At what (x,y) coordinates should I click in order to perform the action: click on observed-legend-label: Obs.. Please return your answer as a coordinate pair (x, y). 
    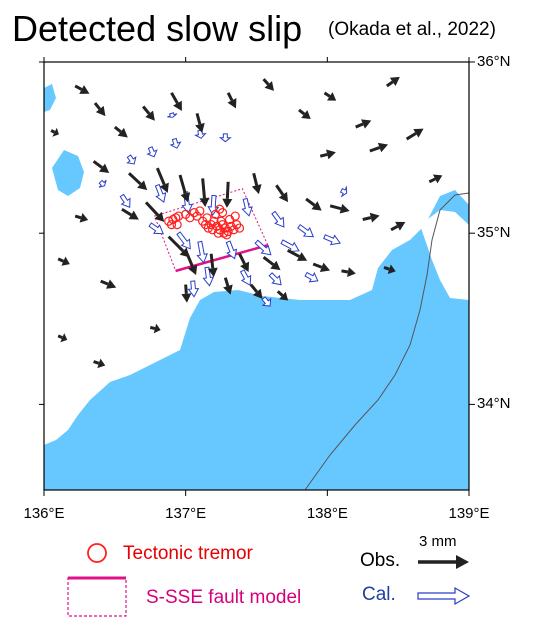
    Looking at the image, I should click on (380, 560).